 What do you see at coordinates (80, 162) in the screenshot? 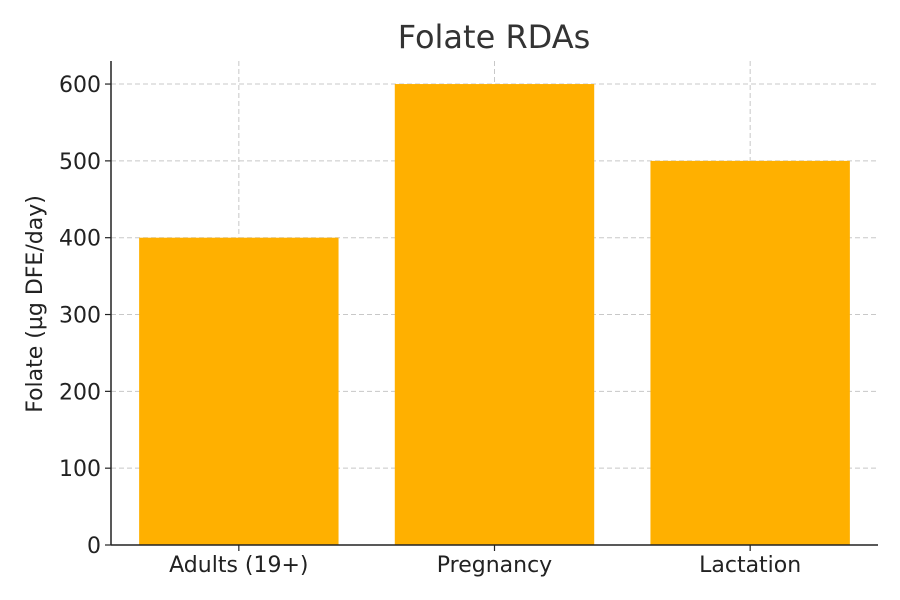
I see `y-tick-label: 500` at bounding box center [80, 162].